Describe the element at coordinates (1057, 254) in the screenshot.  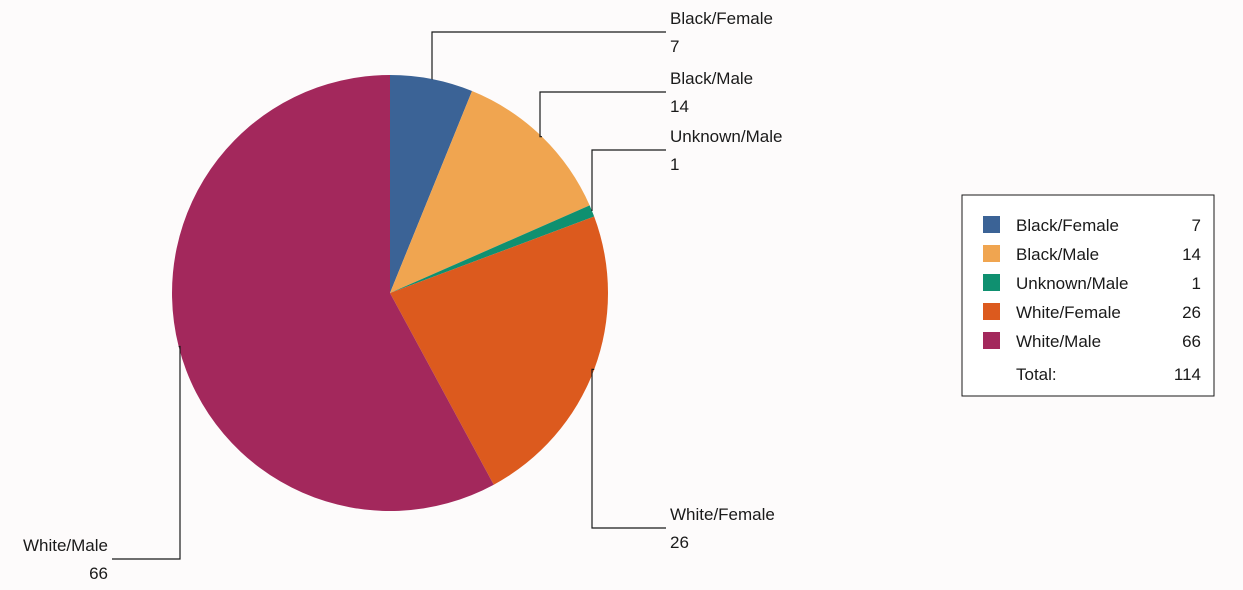
I see `legend-label-black-male: Black/Male` at that location.